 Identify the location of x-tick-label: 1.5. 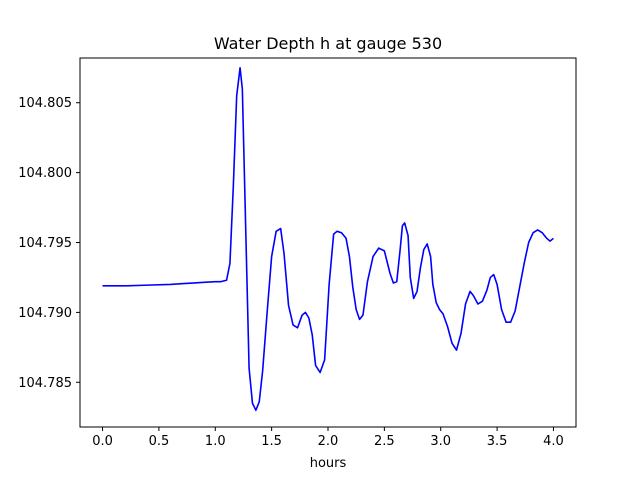
(271, 441).